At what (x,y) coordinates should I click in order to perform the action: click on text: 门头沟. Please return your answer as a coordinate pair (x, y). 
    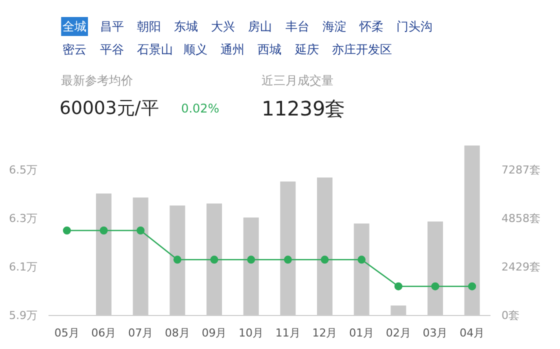
    Looking at the image, I should click on (414, 27).